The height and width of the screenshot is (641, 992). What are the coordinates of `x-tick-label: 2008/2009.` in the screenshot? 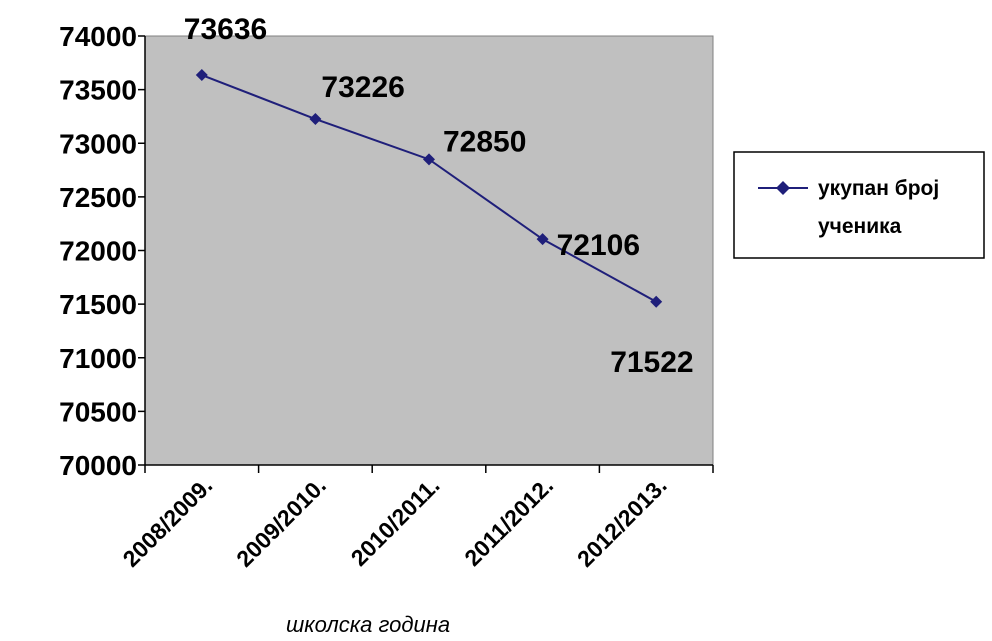 It's located at (168, 522).